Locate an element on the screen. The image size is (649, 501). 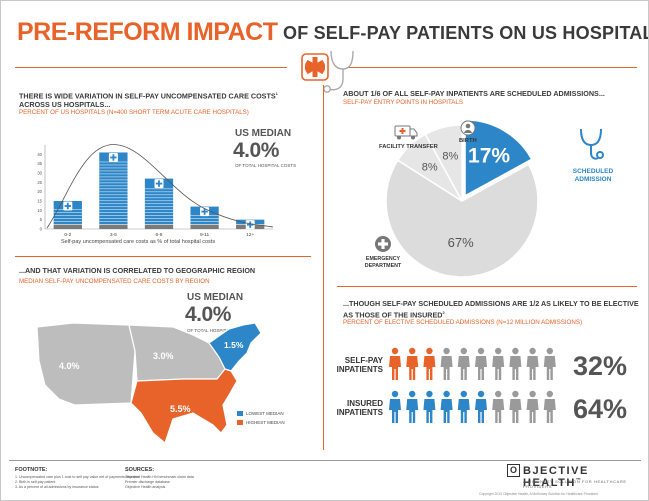
panel2-median-note: OF TOTAL HOSPITAL COSTS is located at coordinates (218, 330).